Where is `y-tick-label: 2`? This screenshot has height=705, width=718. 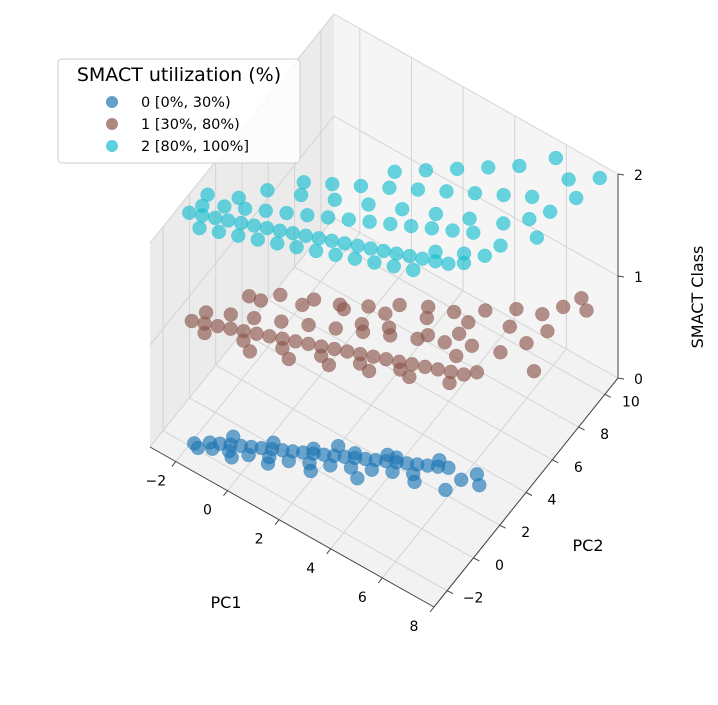
y-tick-label: 2 is located at coordinates (525, 533).